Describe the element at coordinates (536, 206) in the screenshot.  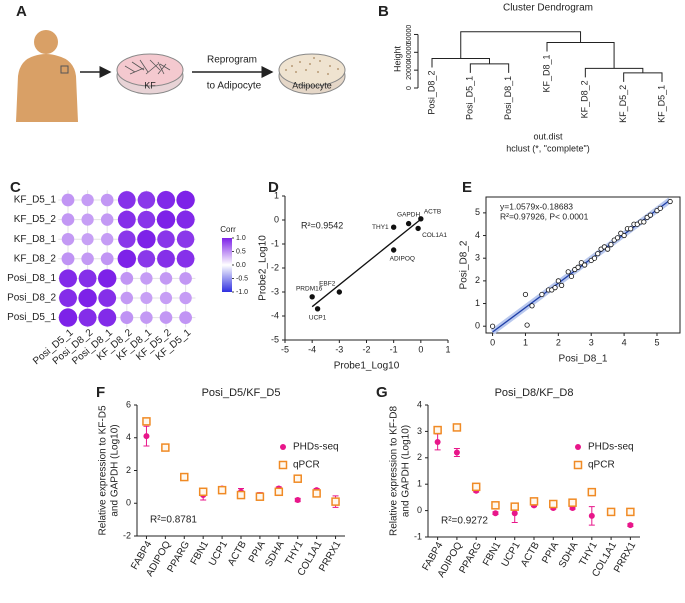
I see `annotation: y=1.0579x-0.18683` at that location.